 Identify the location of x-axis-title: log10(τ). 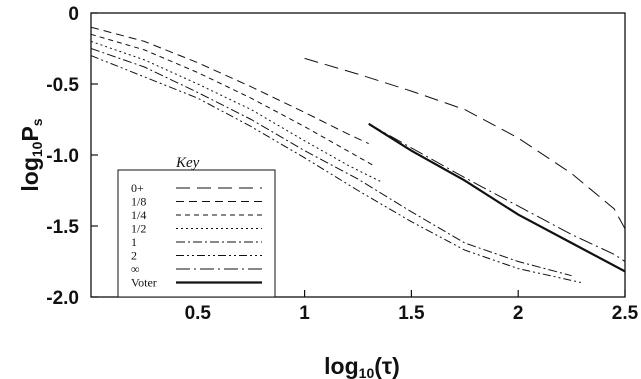
(362, 366).